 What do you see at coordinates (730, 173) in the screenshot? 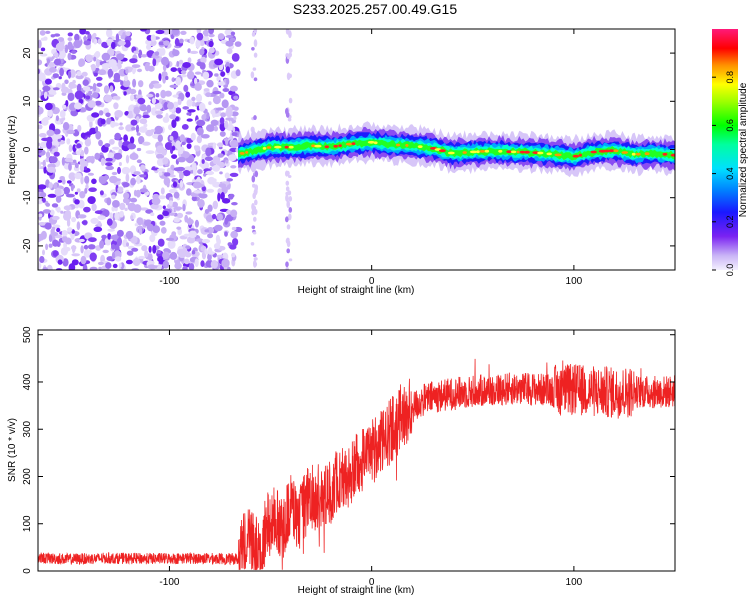
I see `colorbar-tick-label: 0.4` at bounding box center [730, 173].